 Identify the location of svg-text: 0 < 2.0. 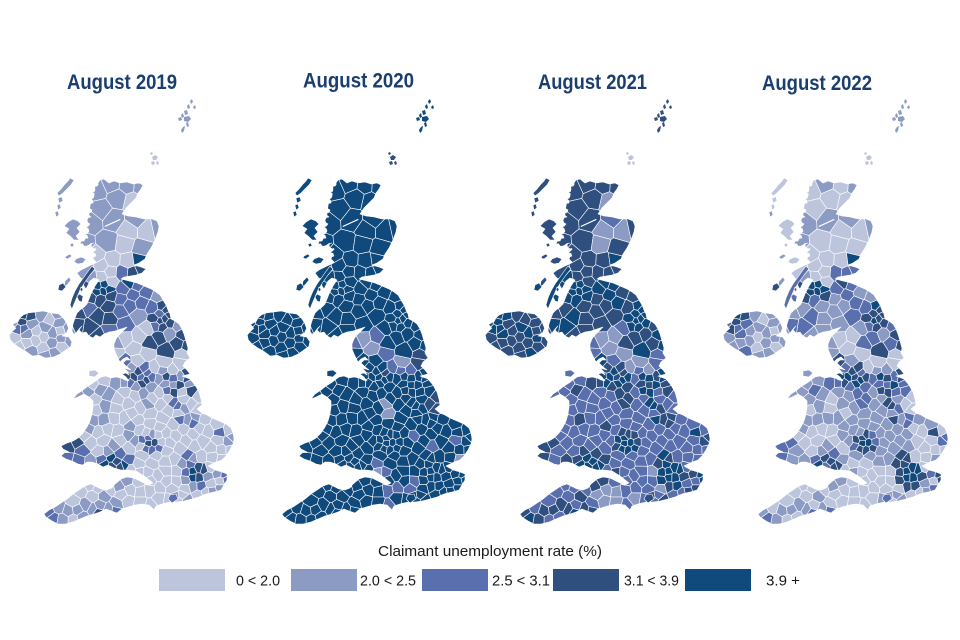
(258, 581).